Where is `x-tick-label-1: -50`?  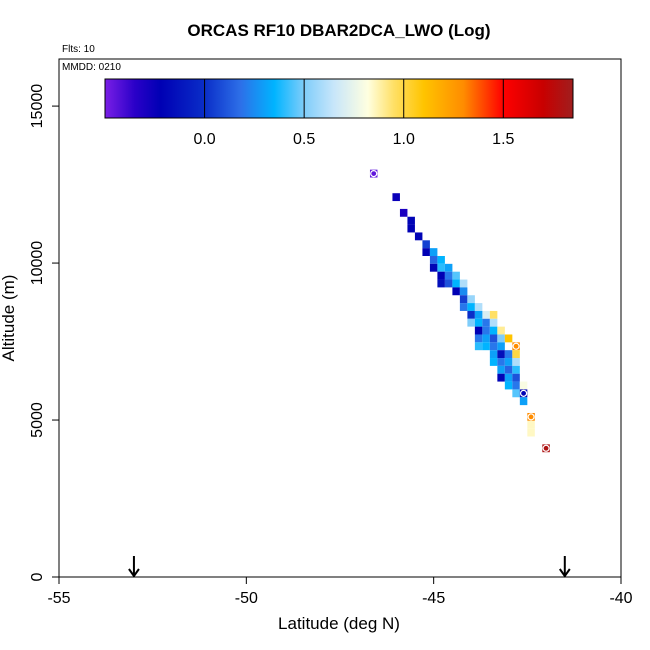
x-tick-label-1: -50 is located at coordinates (246, 598).